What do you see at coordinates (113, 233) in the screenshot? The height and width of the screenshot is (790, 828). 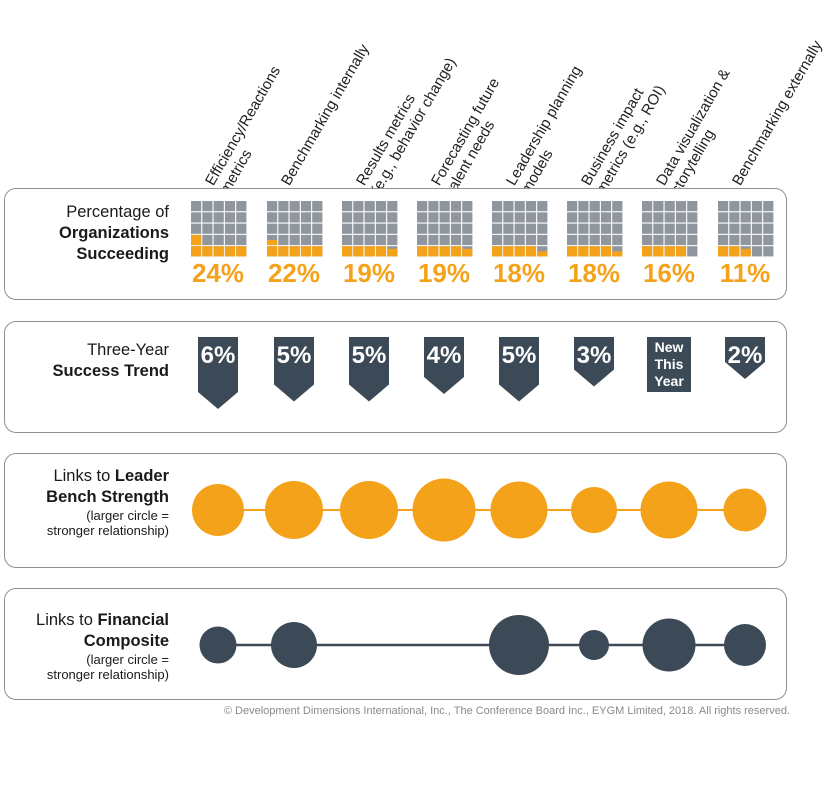 I see `success-row-label: Percentage of Organizations Succeeding` at bounding box center [113, 233].